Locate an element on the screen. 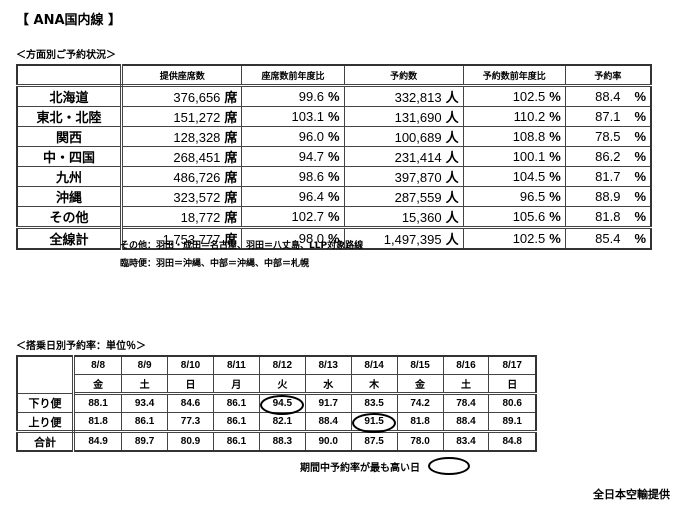 Image resolution: width=680 pixels, height=509 pixels. rate-cell: 86.1 is located at coordinates (236, 403).